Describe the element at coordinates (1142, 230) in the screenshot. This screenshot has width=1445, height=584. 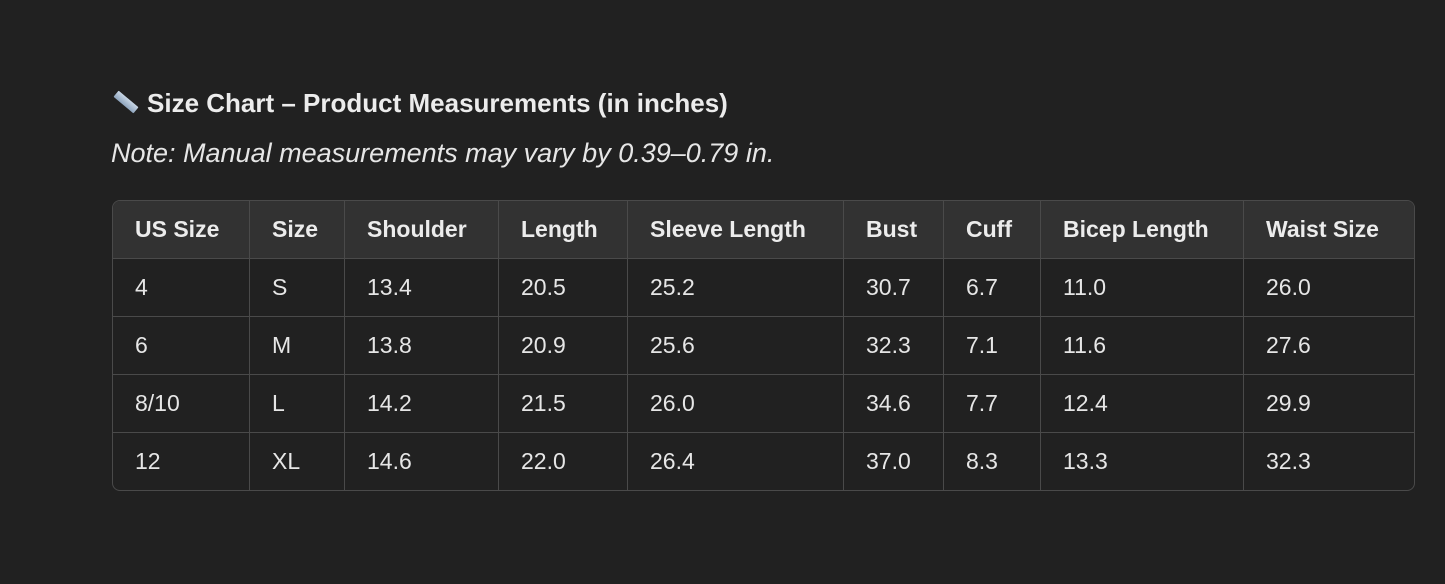
I see `column-header: Bicep Length` at that location.